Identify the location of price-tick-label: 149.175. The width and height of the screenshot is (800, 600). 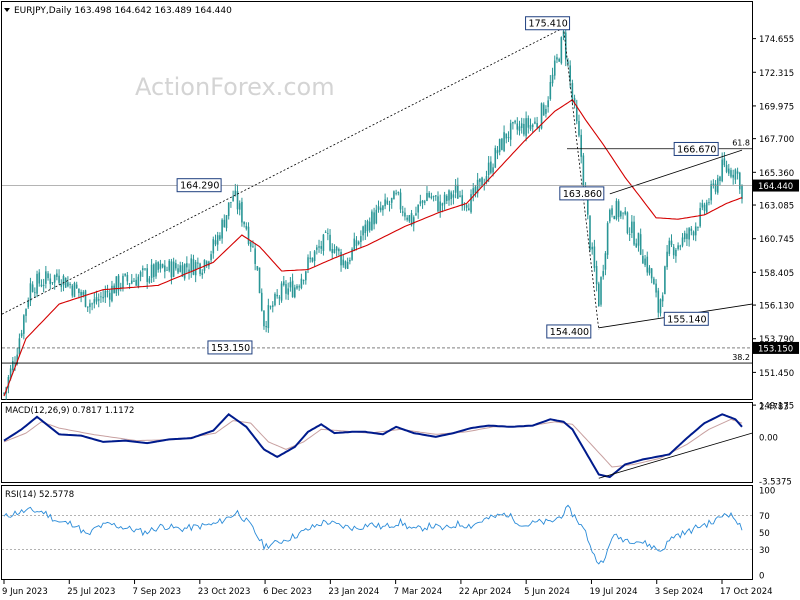
(776, 407).